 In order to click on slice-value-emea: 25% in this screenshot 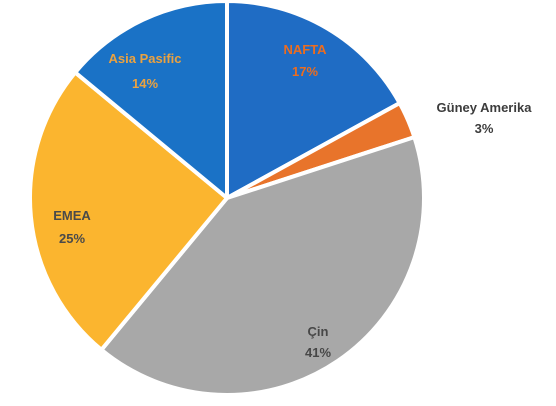, I will do `click(72, 238)`.